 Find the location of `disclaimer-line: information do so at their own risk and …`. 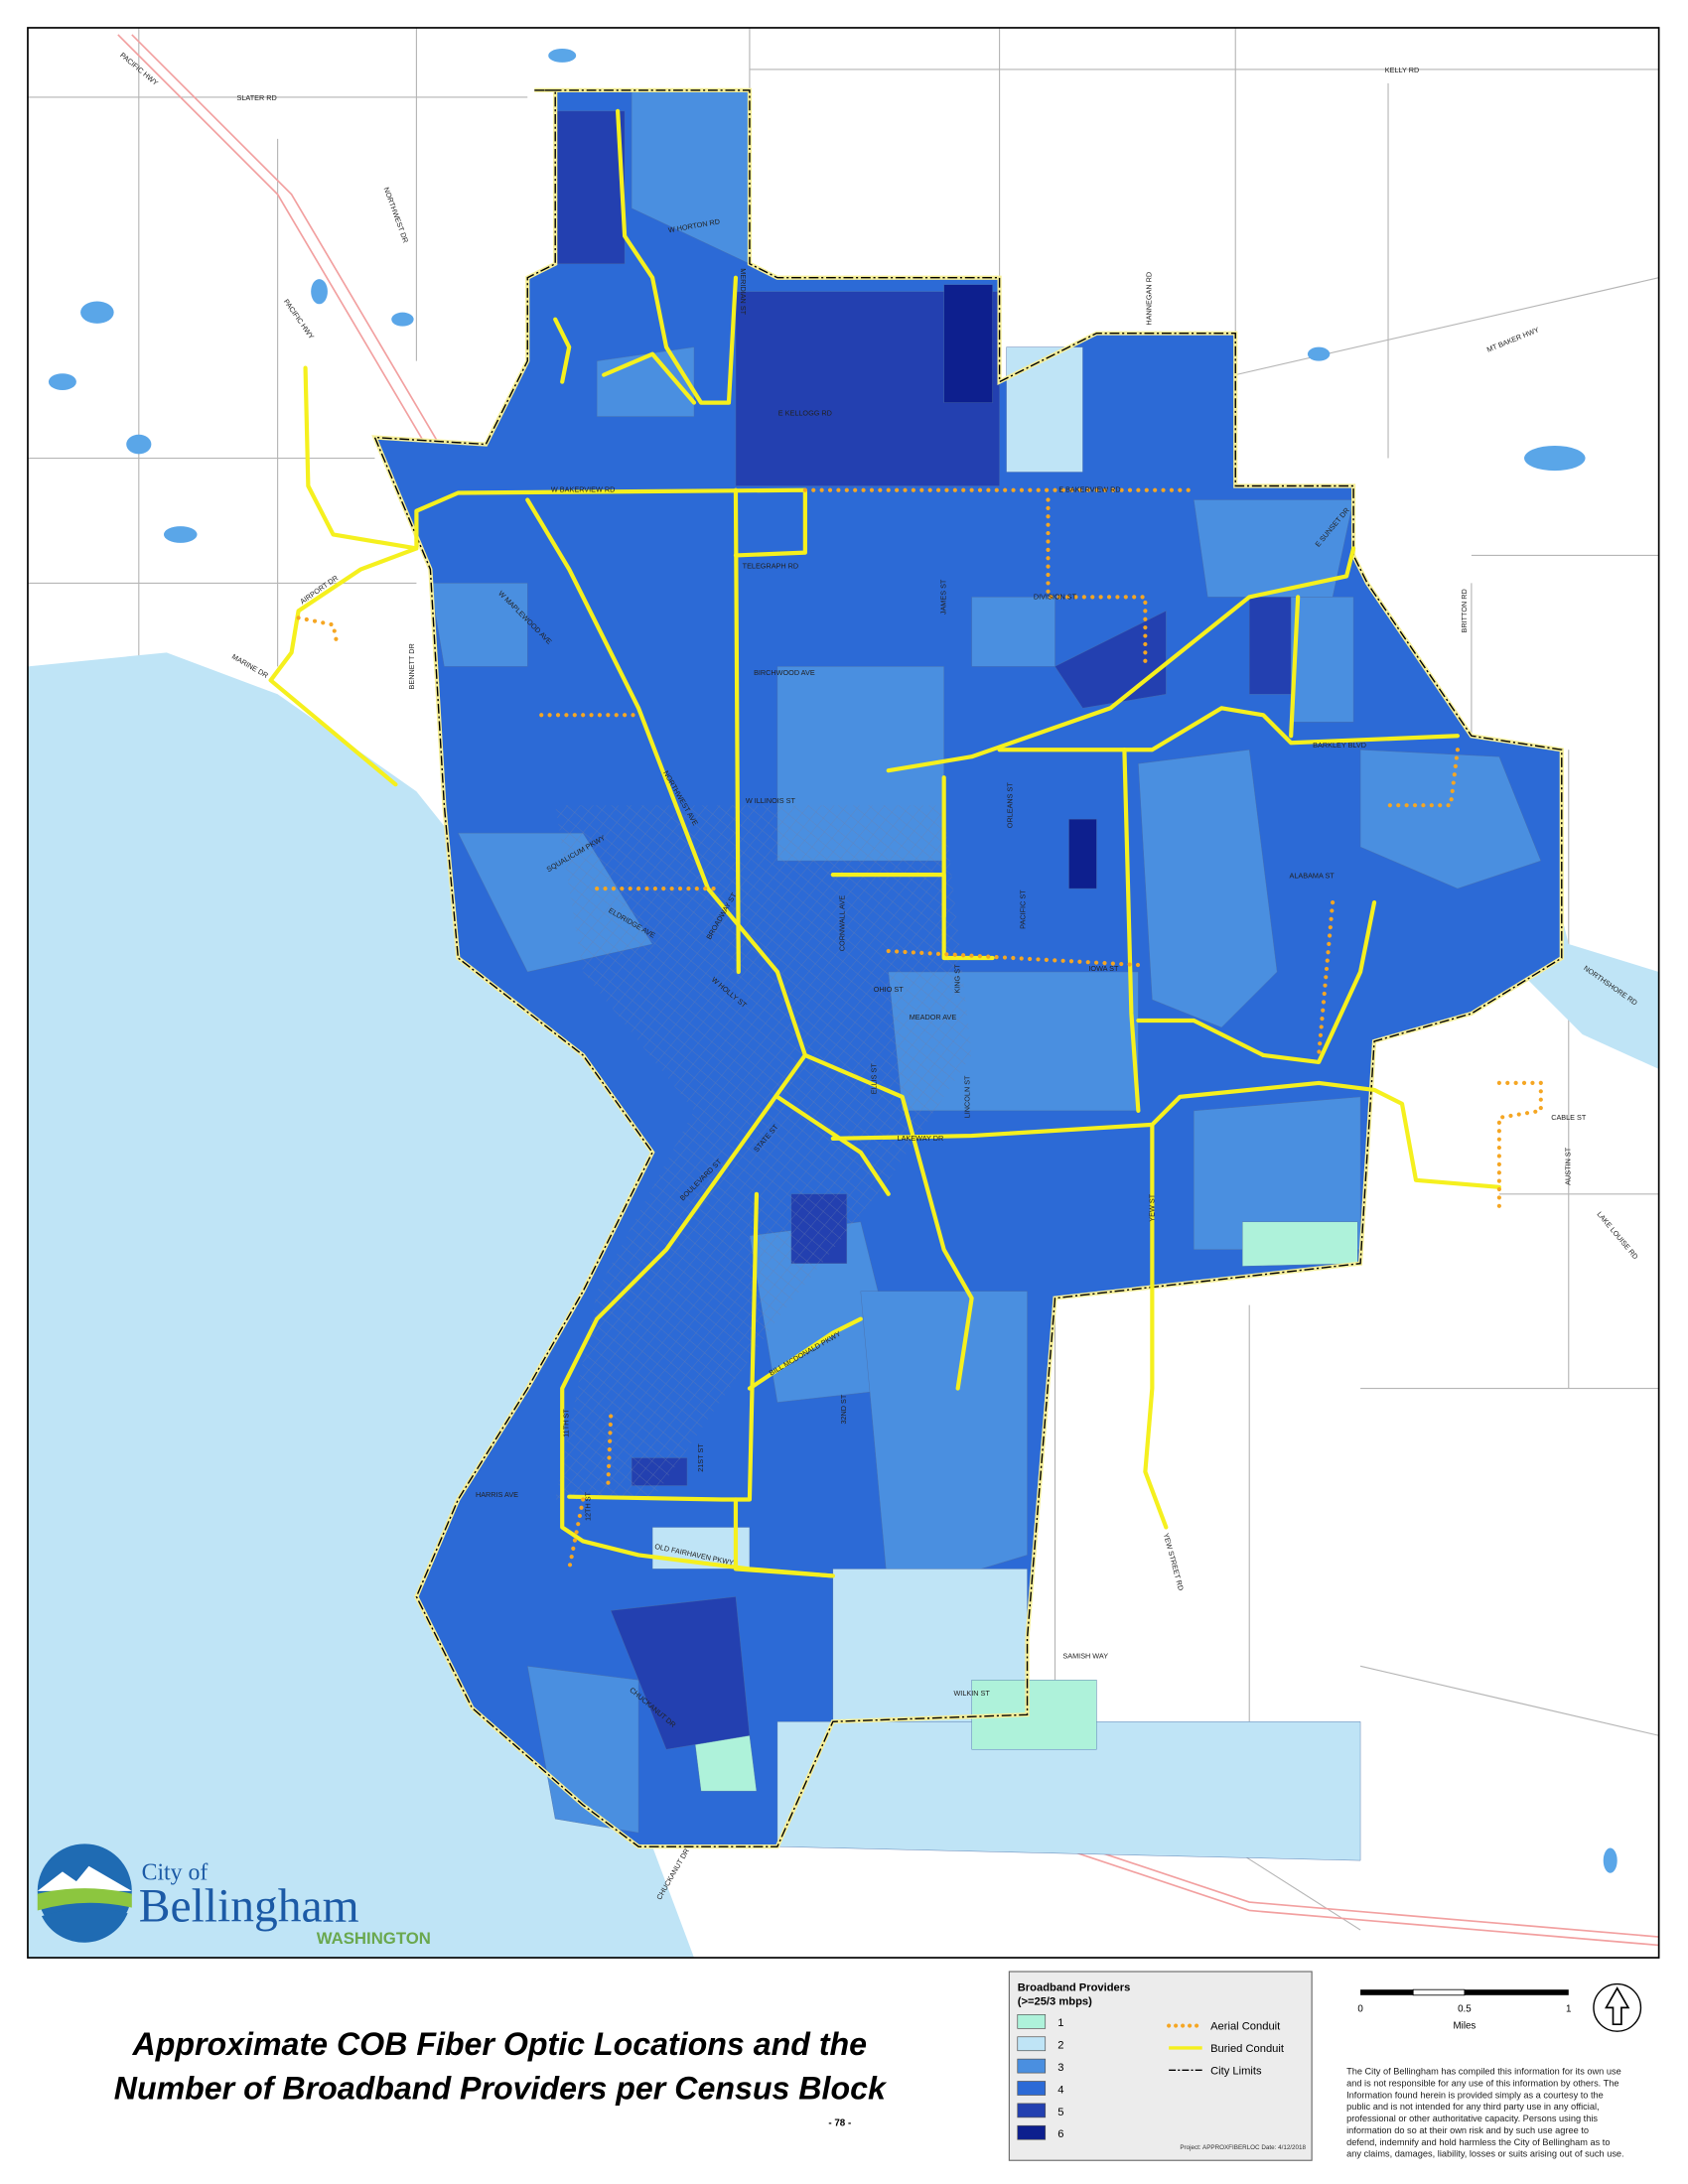

disclaimer-line: information do so at their own risk and … is located at coordinates (1467, 2130).